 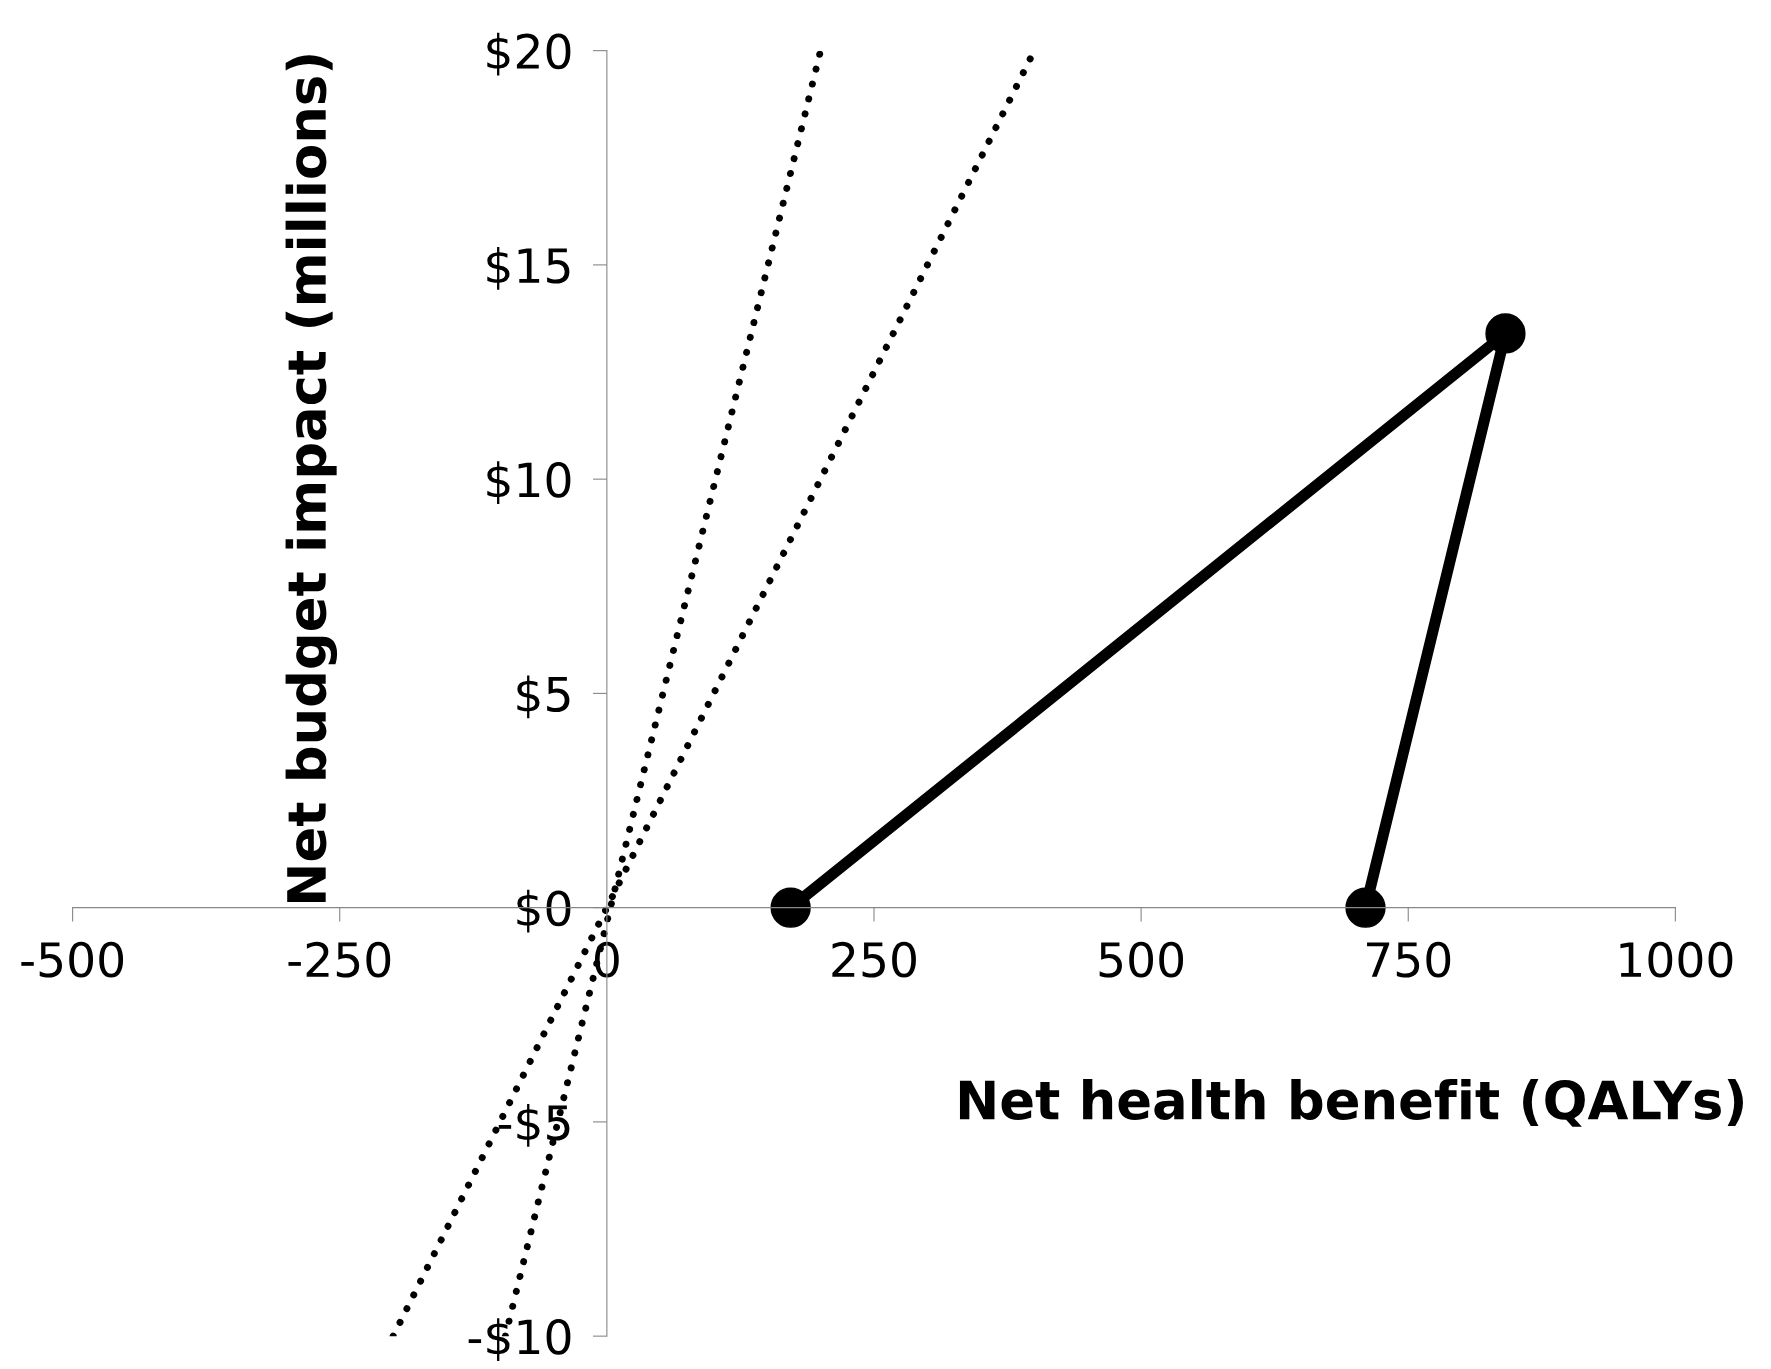 What do you see at coordinates (311, 478) in the screenshot?
I see `y-axis-title: Net budget impact (millions)` at bounding box center [311, 478].